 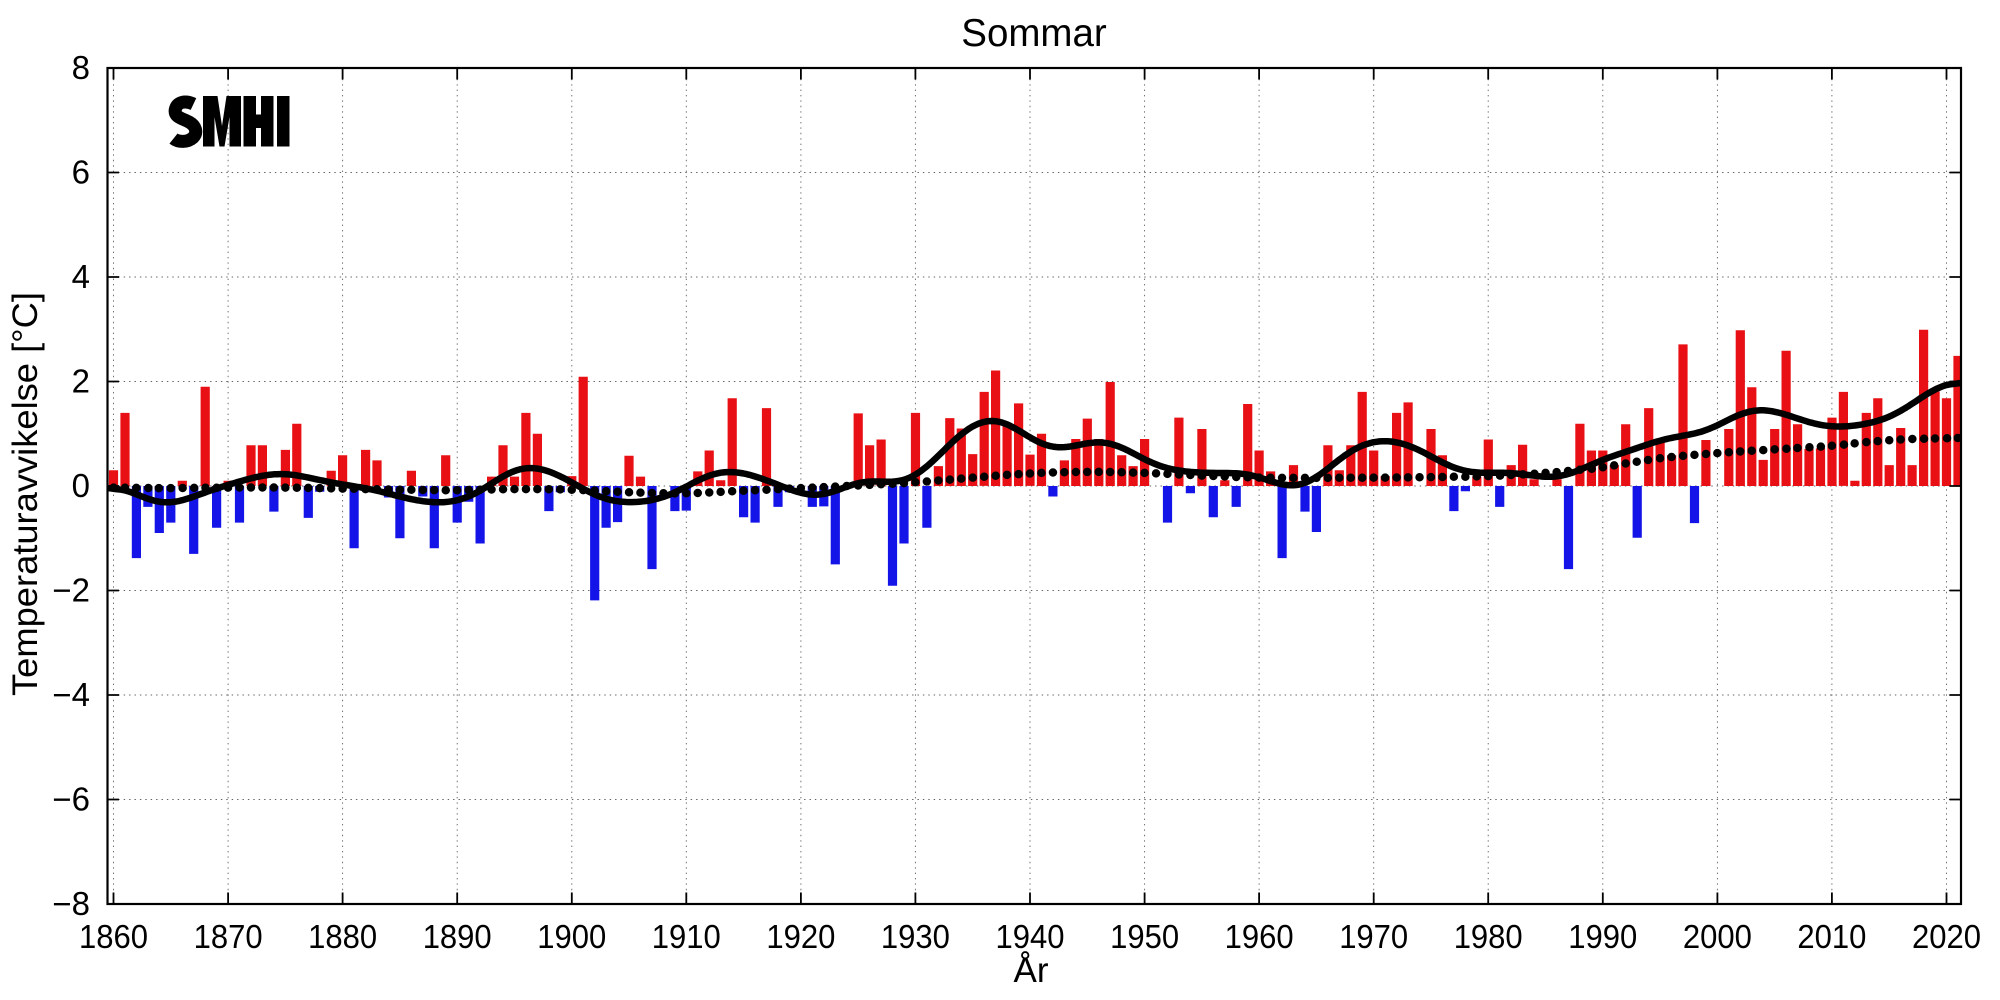 What do you see at coordinates (1831, 936) in the screenshot?
I see `svg-text: 2010` at bounding box center [1831, 936].